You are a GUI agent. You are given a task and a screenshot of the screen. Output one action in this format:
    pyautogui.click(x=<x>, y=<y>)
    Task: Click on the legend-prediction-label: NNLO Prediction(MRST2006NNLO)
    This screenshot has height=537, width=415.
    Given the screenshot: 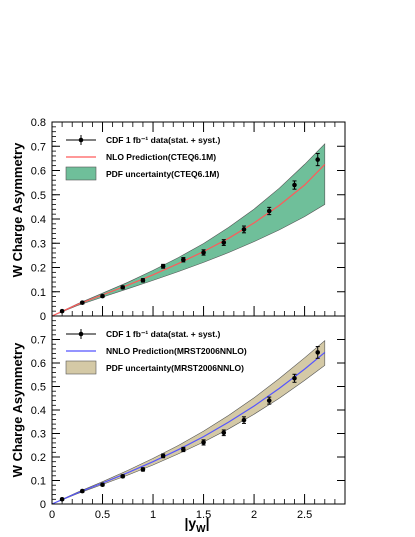 What is the action you would take?
    pyautogui.click(x=176, y=351)
    